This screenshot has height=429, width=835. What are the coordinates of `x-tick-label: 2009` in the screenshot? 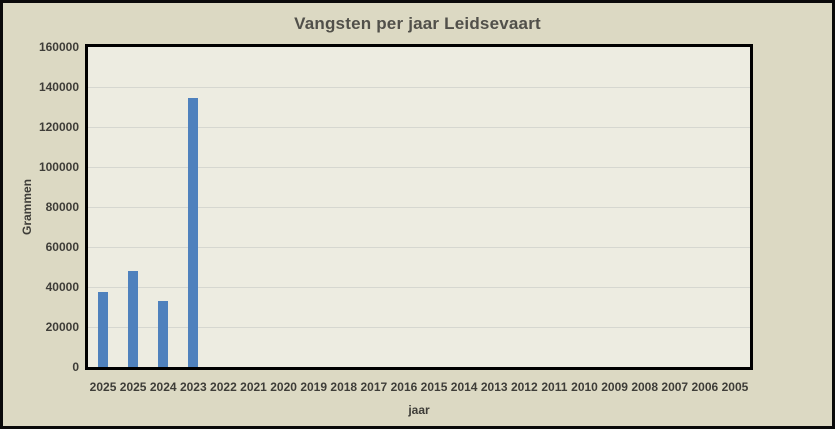 It's located at (614, 387).